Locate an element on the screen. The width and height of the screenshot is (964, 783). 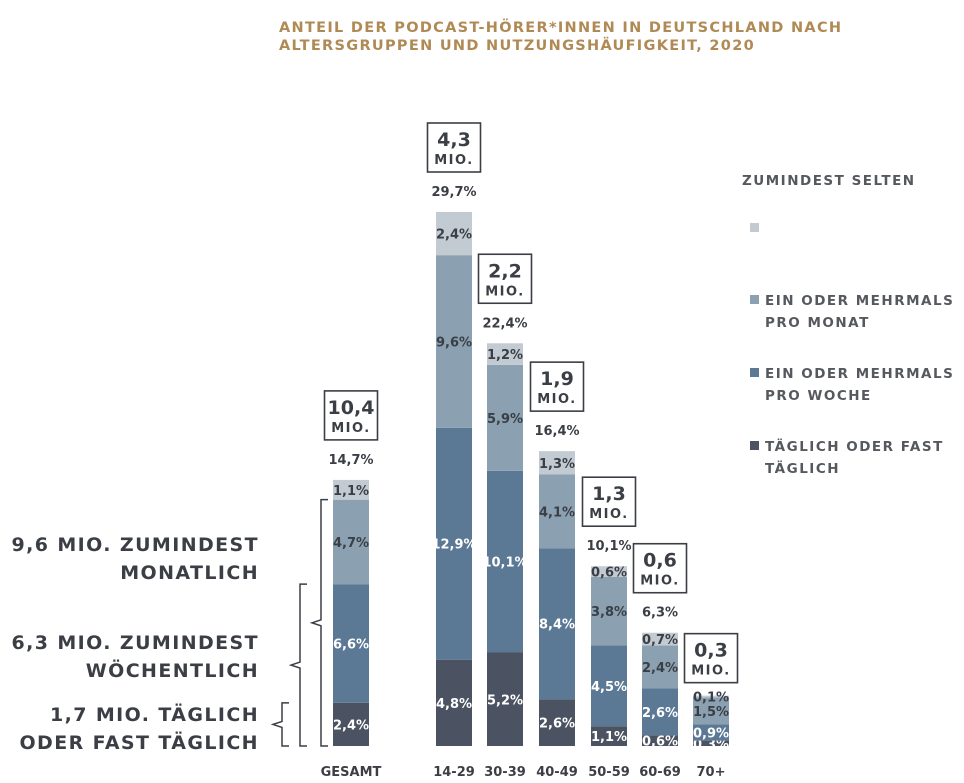
data-label-zumindest_selten-6: 0,1% is located at coordinates (711, 698).